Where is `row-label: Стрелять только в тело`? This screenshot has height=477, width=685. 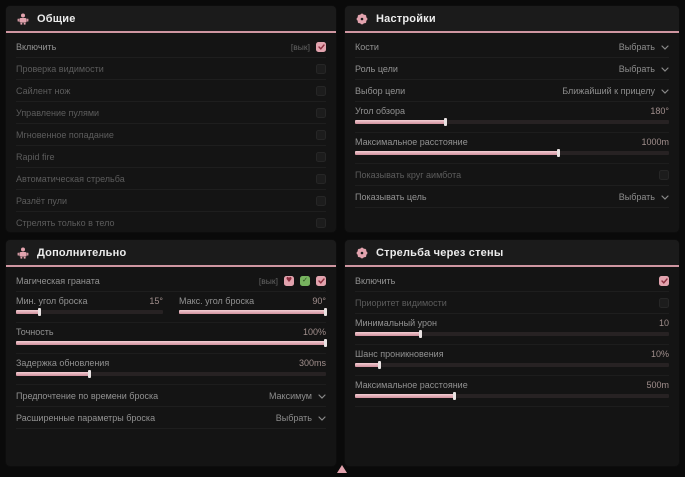 row-label: Стрелять только в тело is located at coordinates (65, 222).